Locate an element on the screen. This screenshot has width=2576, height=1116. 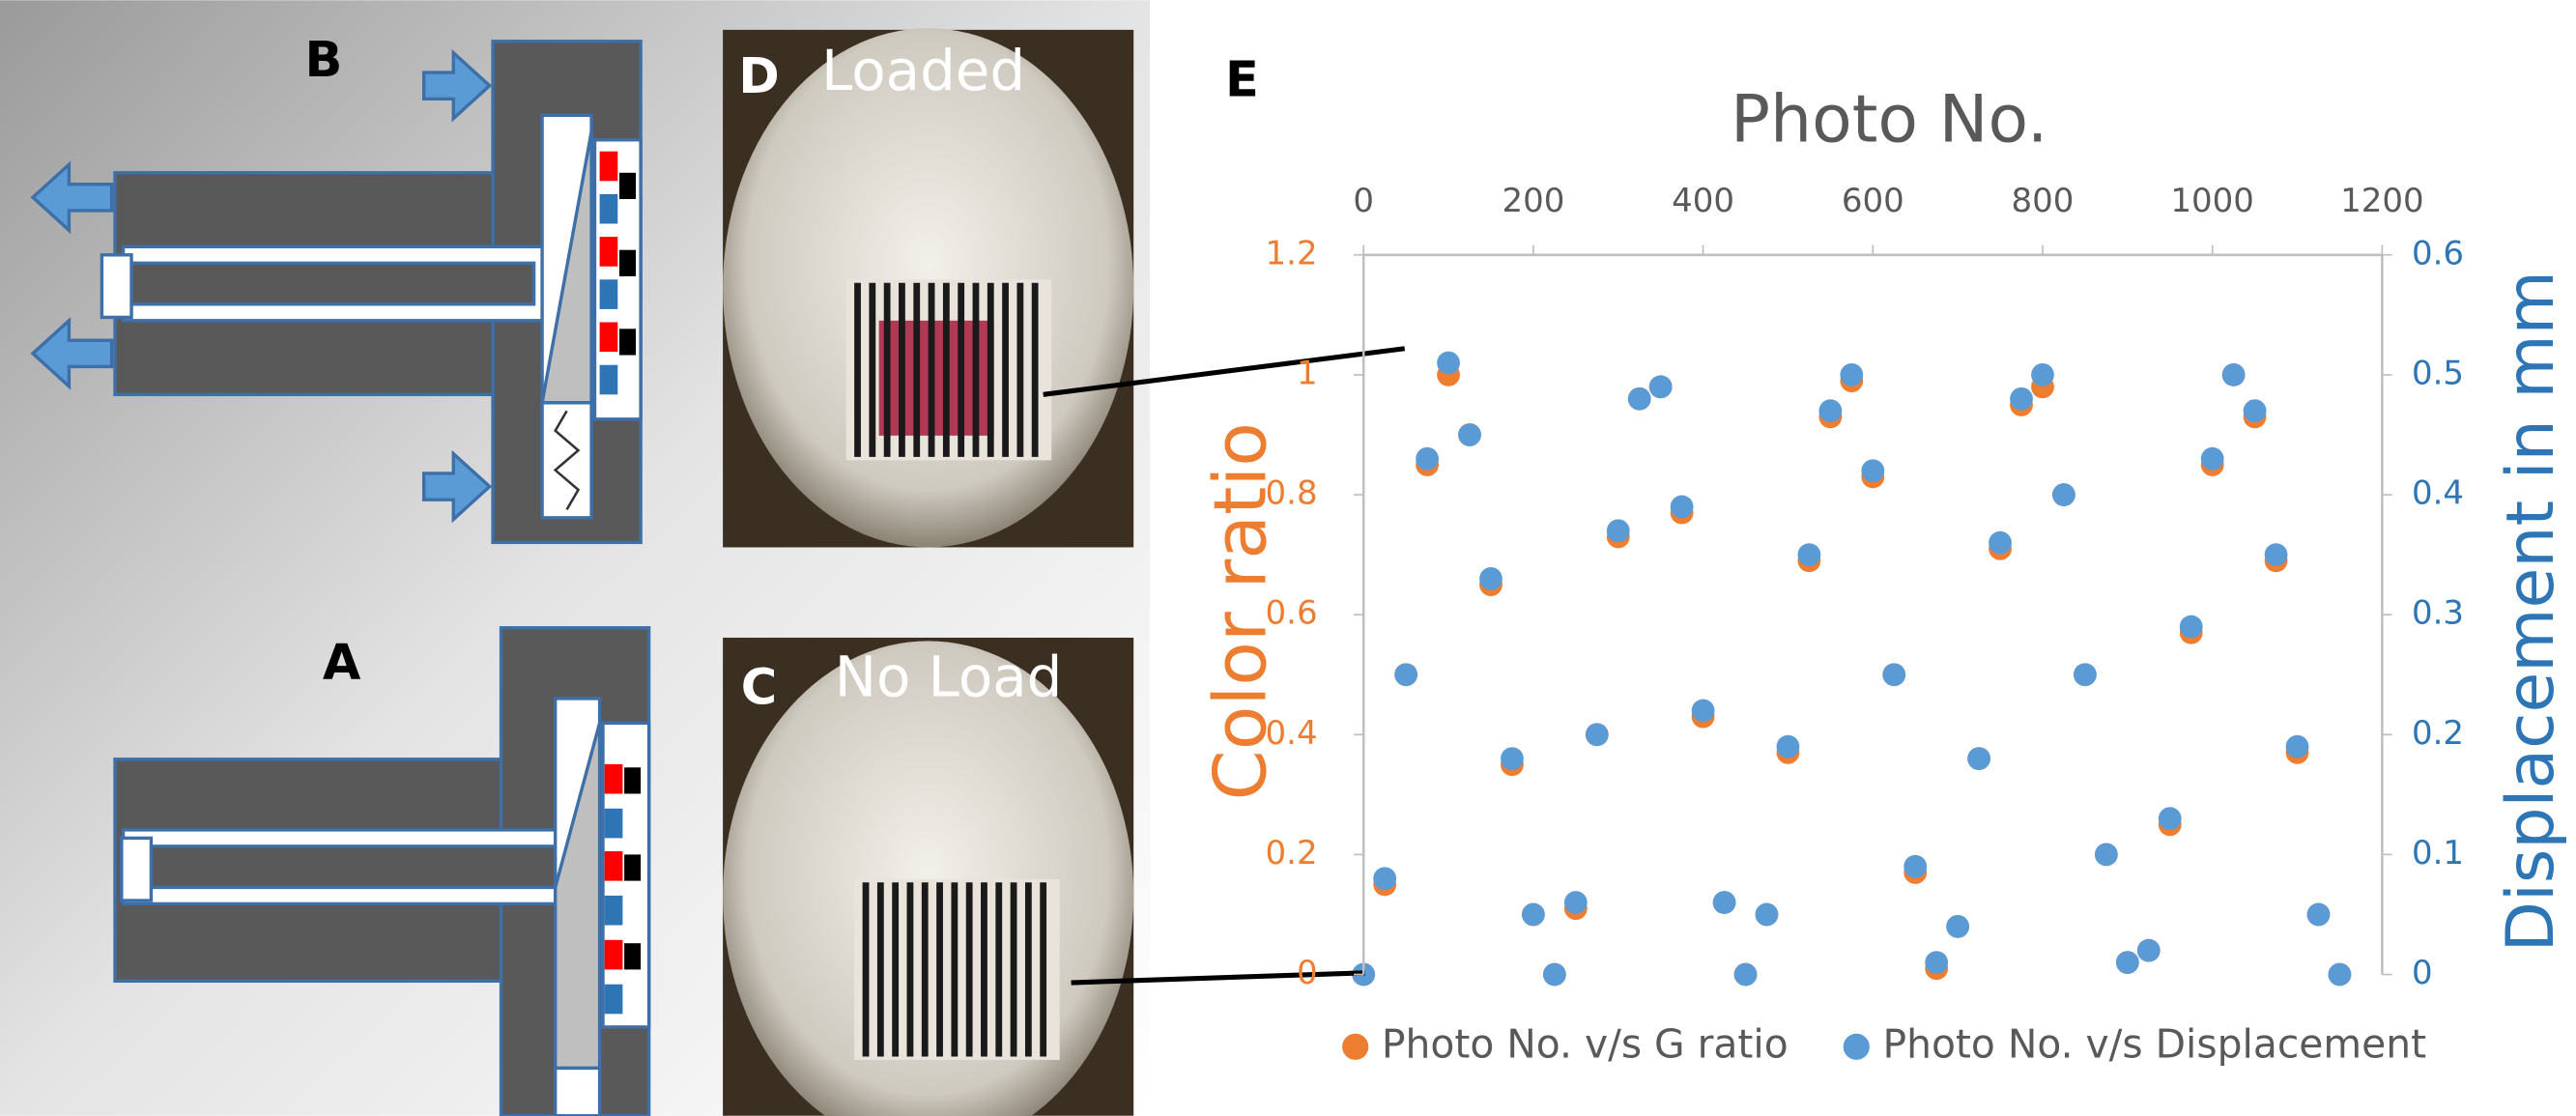
x-tick-label: 0 is located at coordinates (1364, 201).